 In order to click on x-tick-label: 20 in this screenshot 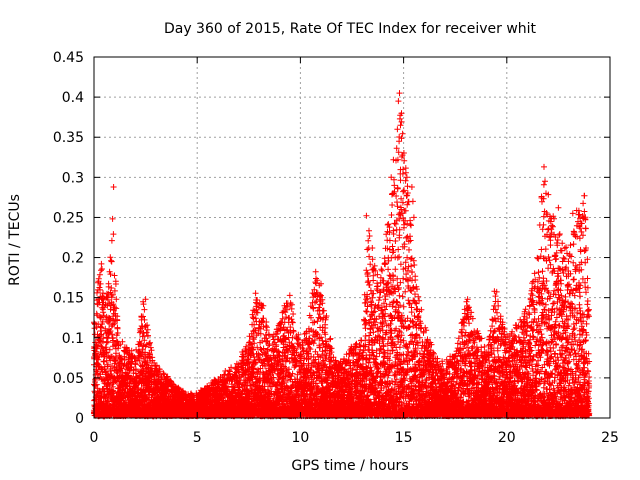, I will do `click(507, 438)`.